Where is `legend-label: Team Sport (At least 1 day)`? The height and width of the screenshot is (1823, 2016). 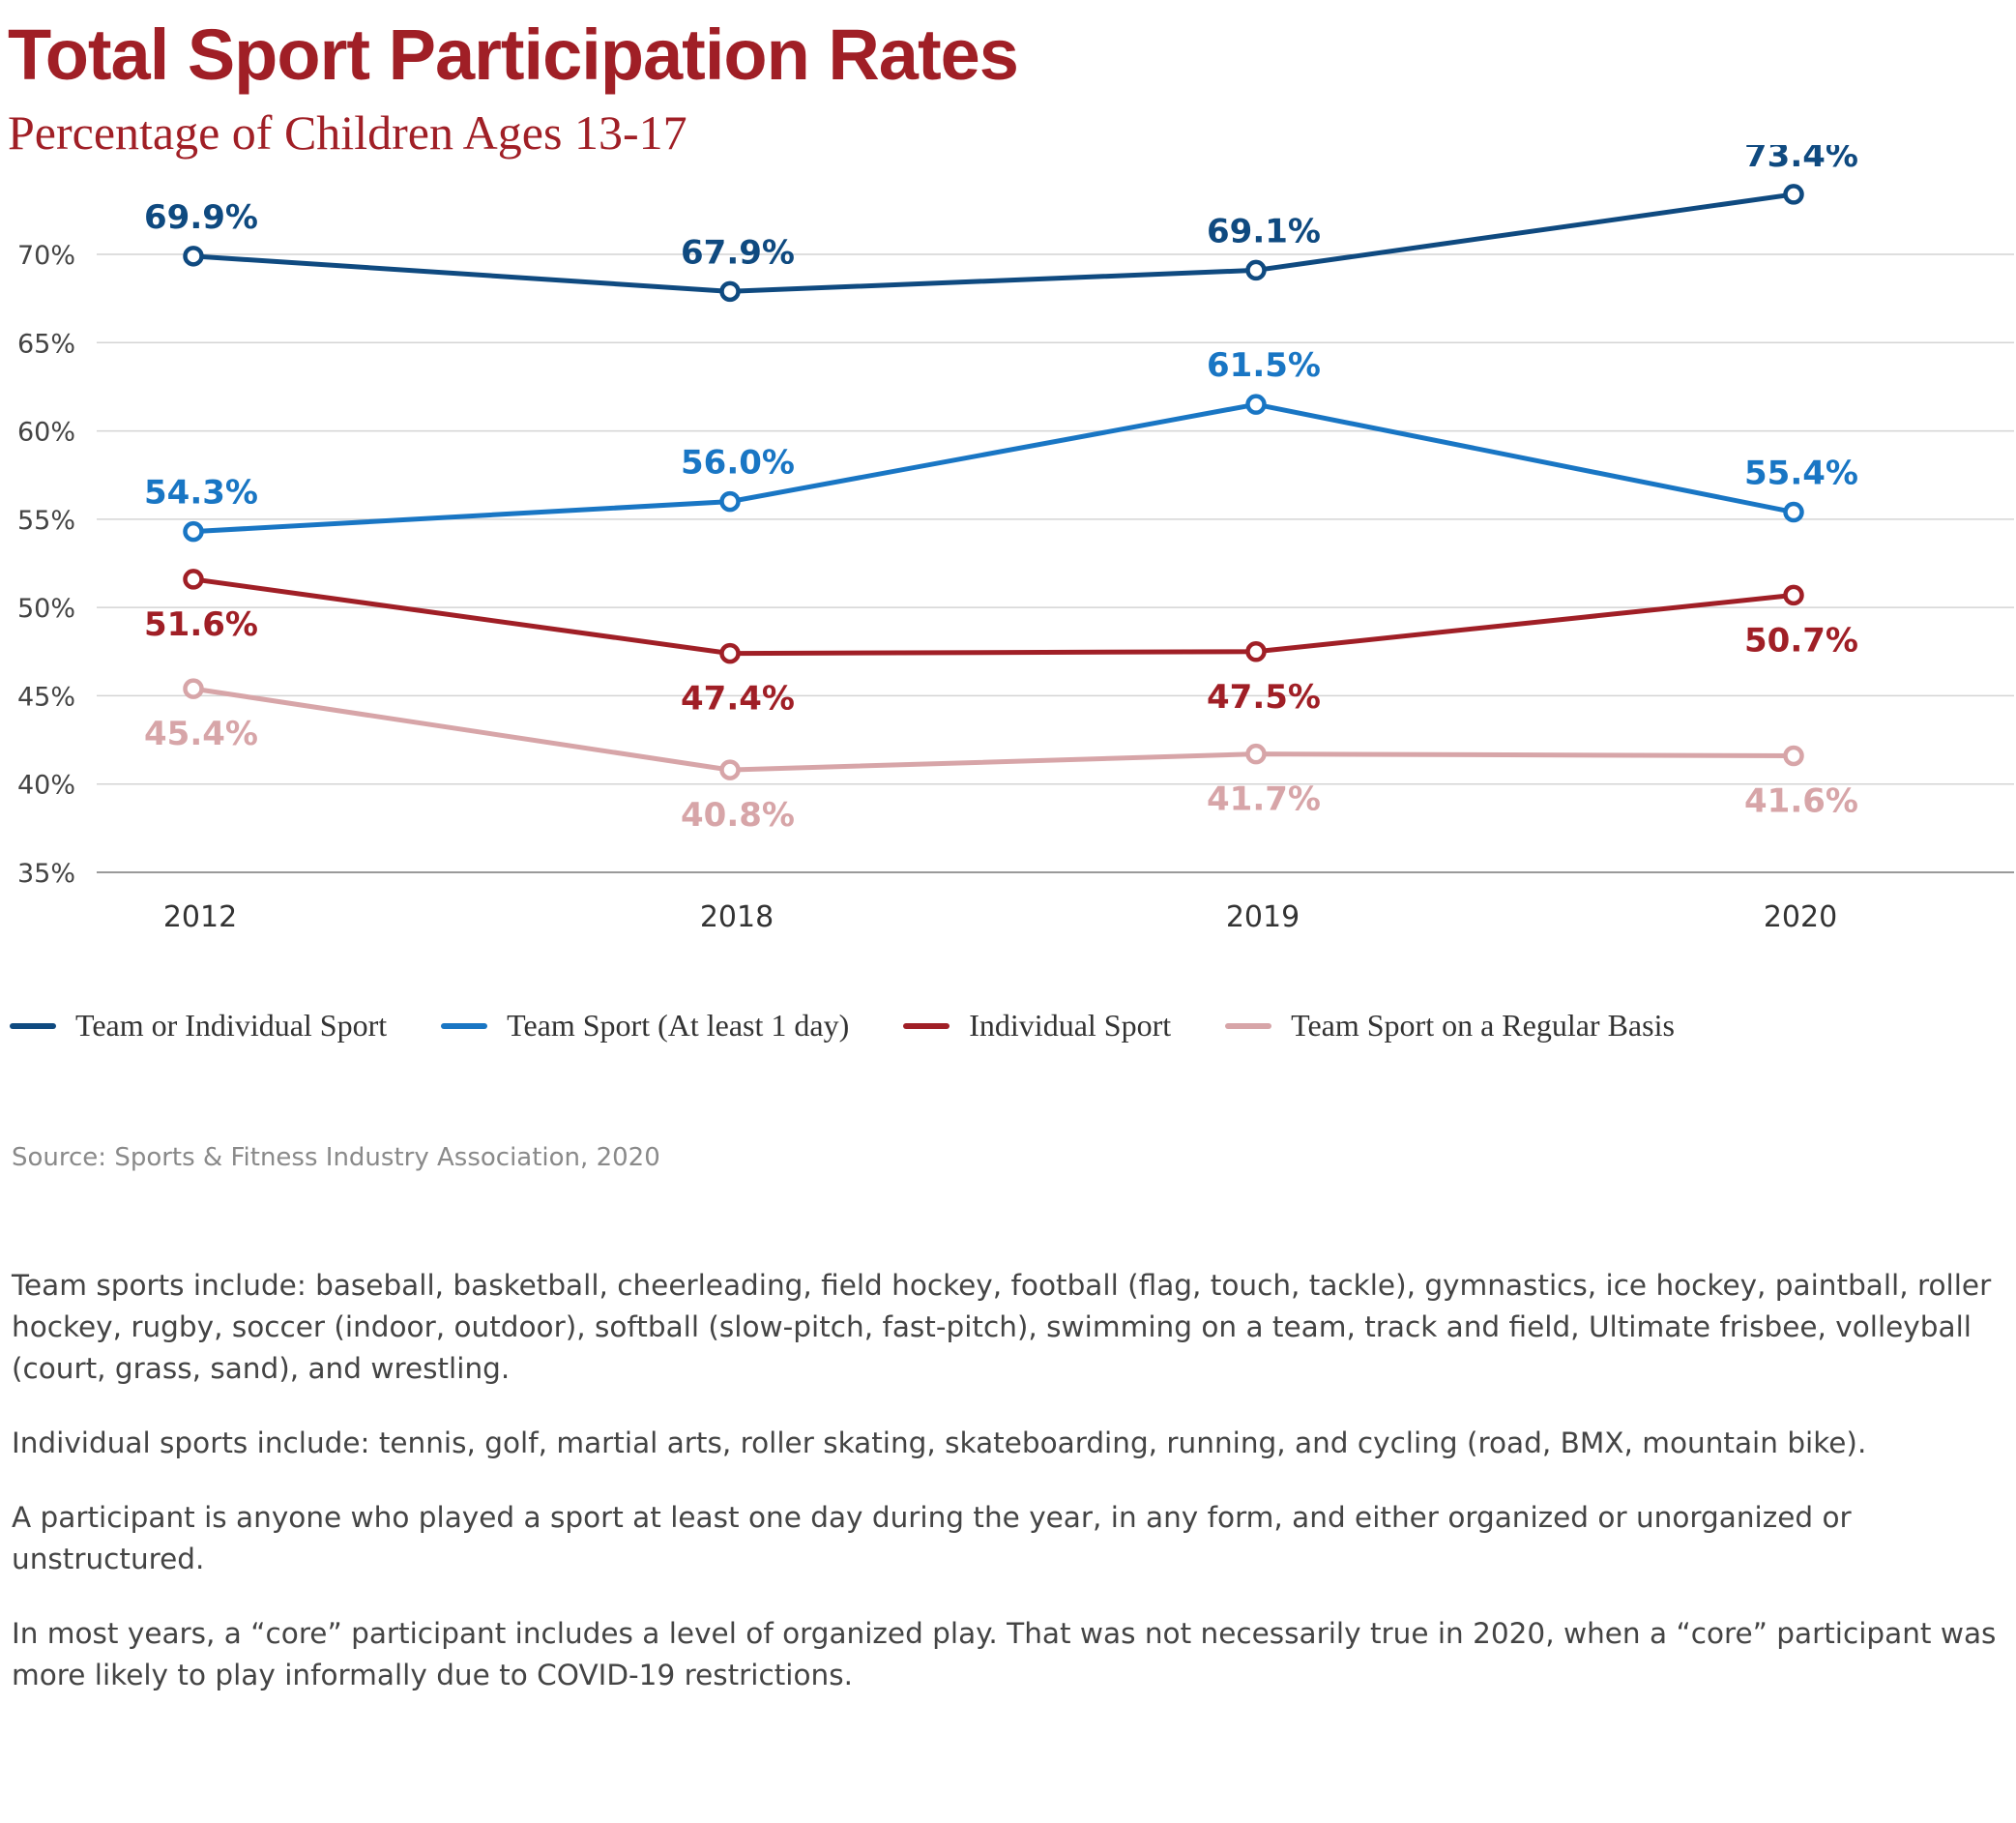 legend-label: Team Sport (At least 1 day) is located at coordinates (678, 1025).